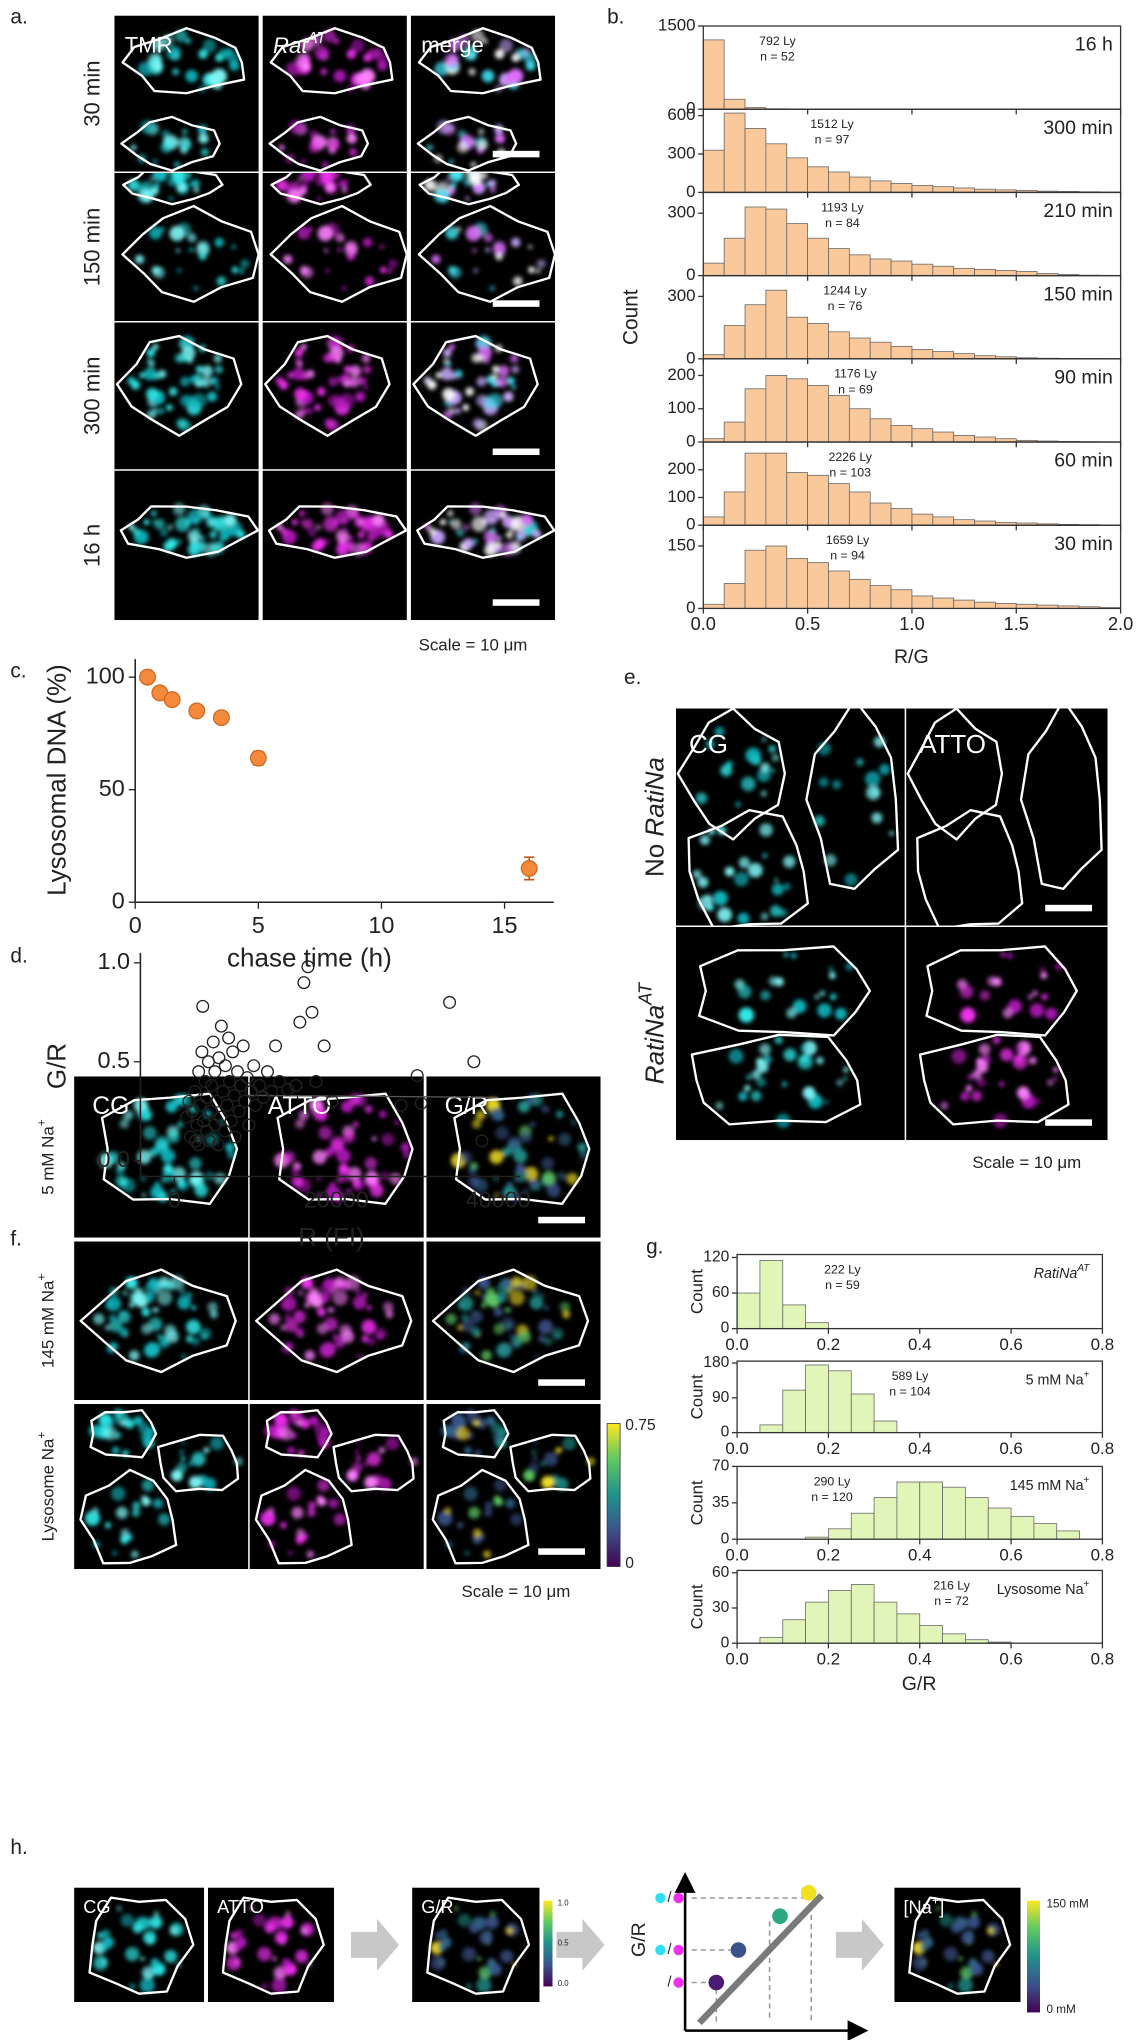 Image resolution: width=1144 pixels, height=2040 pixels. What do you see at coordinates (1083, 377) in the screenshot?
I see `panel-label: 90 min` at bounding box center [1083, 377].